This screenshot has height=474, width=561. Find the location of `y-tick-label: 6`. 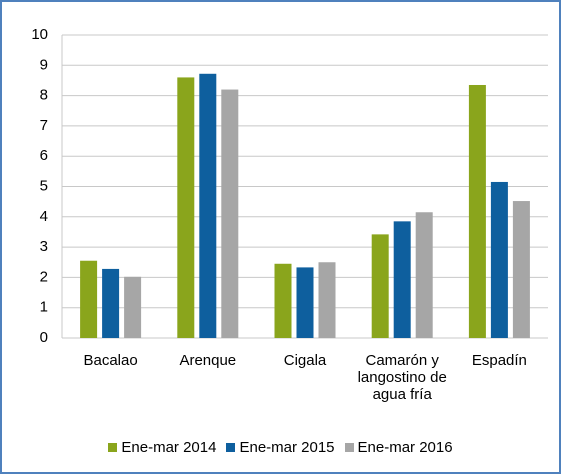

y-tick-label: 6 is located at coordinates (44, 155).